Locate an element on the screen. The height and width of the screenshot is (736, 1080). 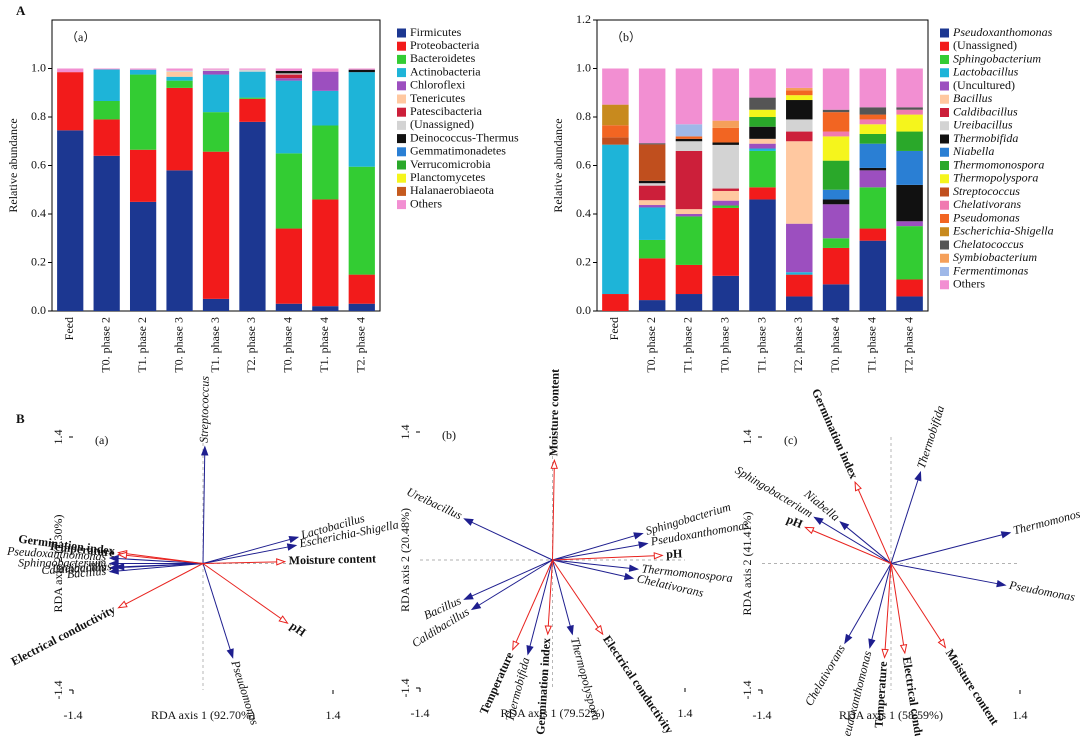
env-label: Electrical conductivity is located at coordinates (638, 684).